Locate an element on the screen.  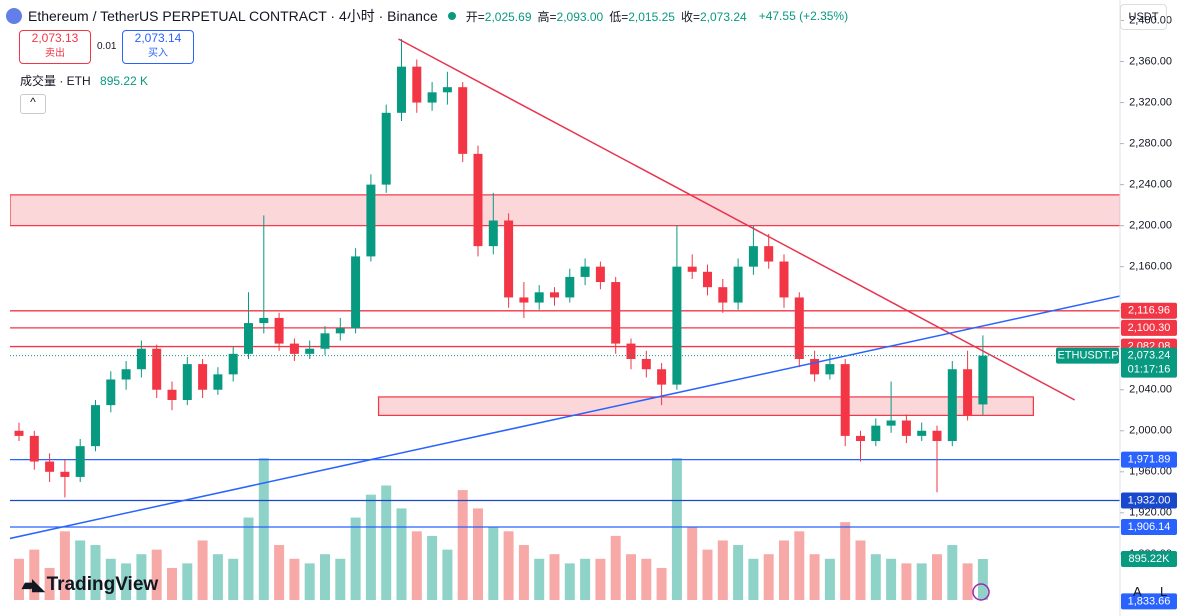
volume-badge-label: 895.22K is located at coordinates (1150, 559).